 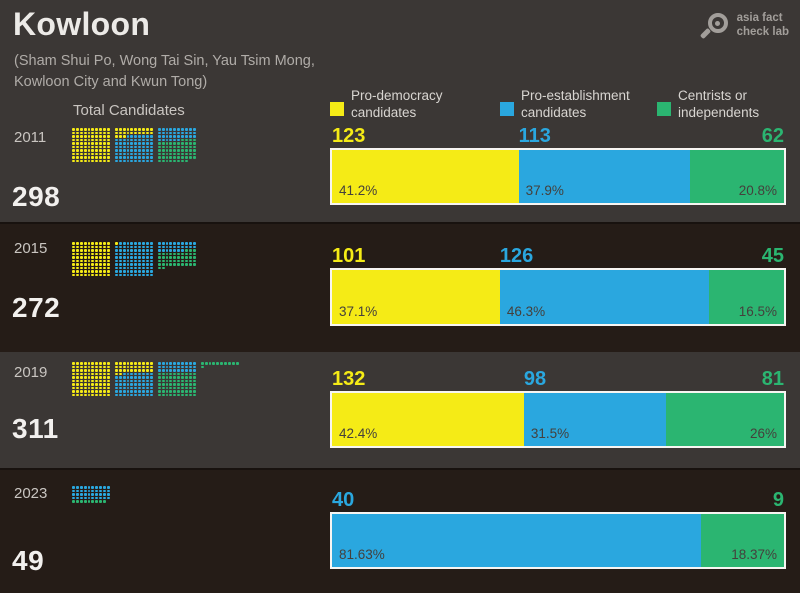 I want to click on total-candidates-2023: 49, so click(x=28, y=560).